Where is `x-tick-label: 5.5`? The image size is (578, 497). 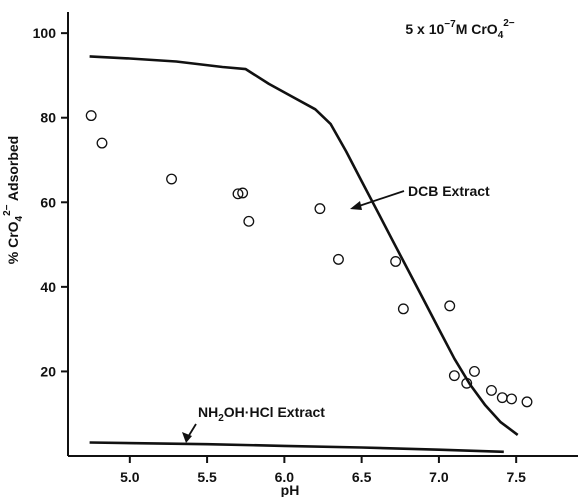 x-tick-label: 5.5 is located at coordinates (207, 477).